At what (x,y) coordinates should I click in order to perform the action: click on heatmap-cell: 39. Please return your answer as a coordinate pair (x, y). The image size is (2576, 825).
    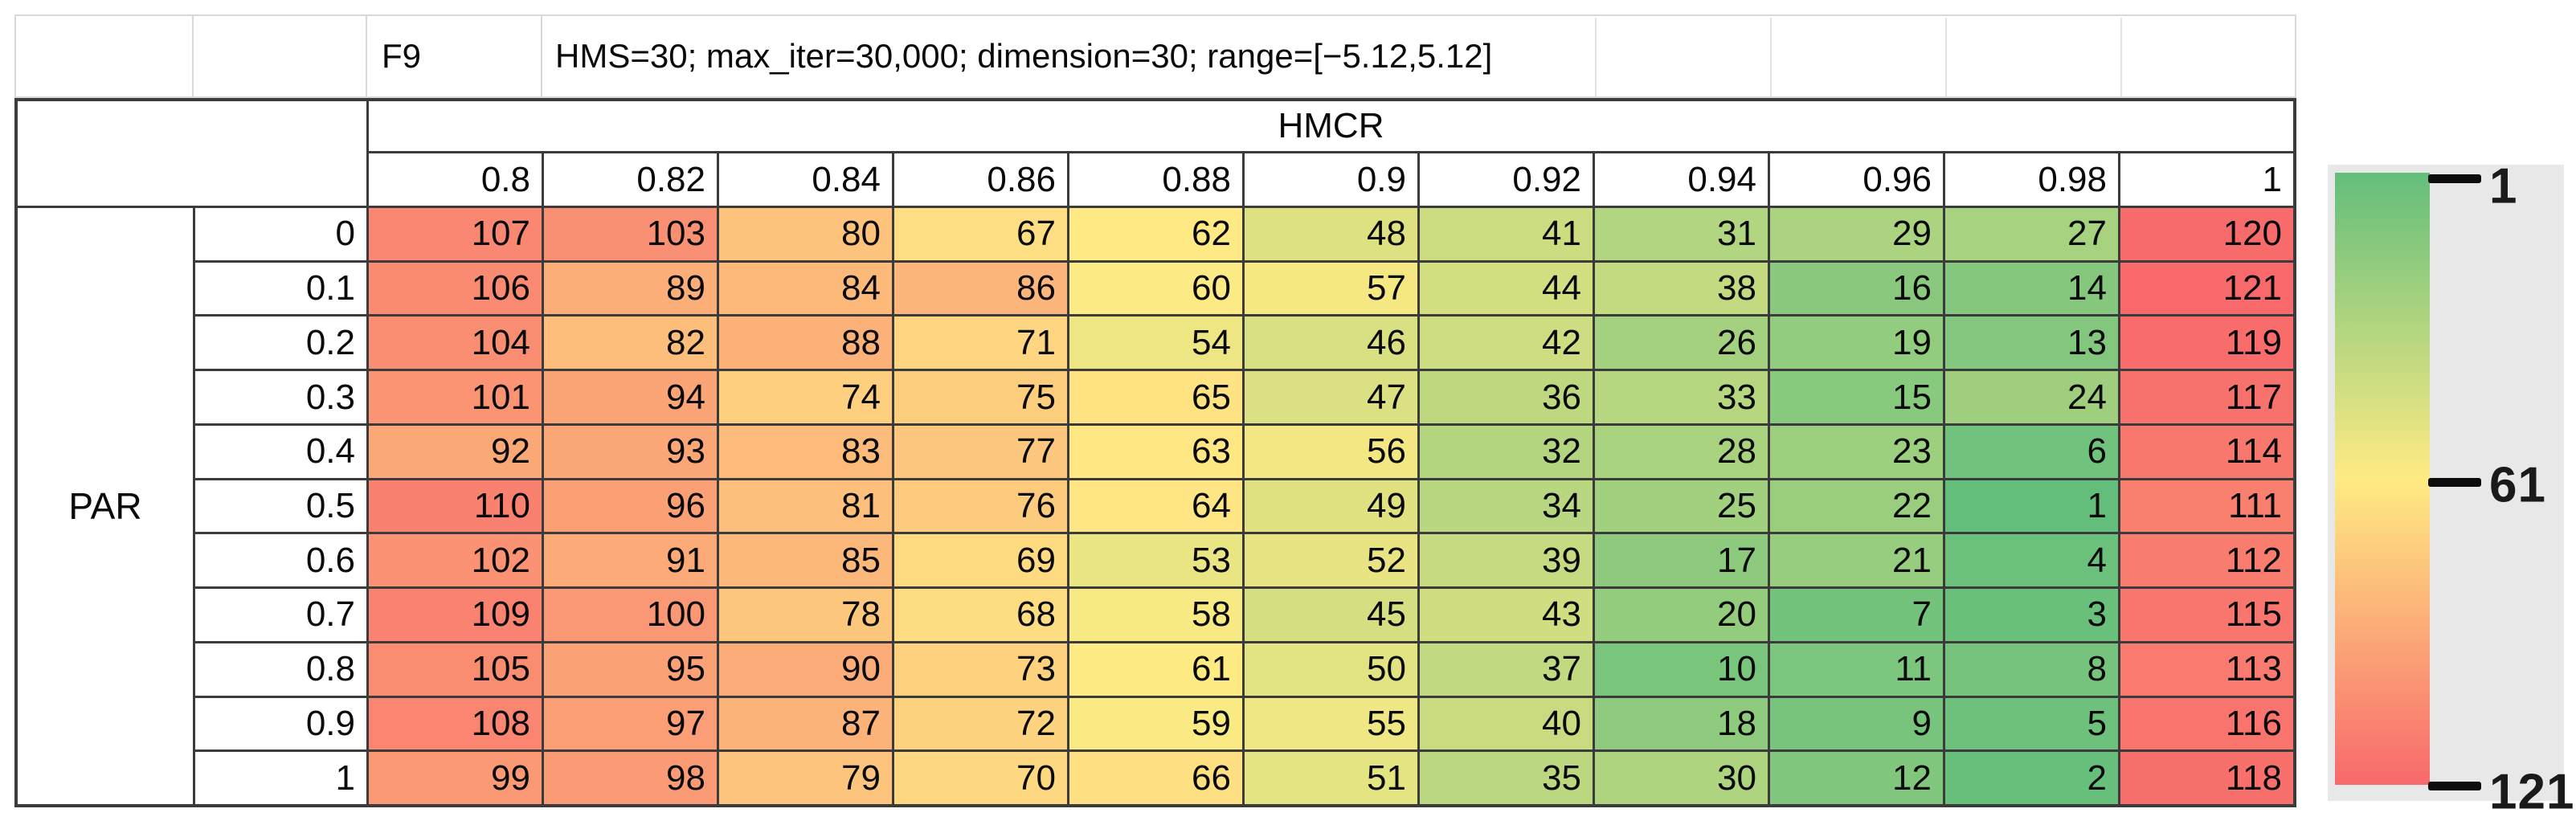
    Looking at the image, I should click on (1507, 560).